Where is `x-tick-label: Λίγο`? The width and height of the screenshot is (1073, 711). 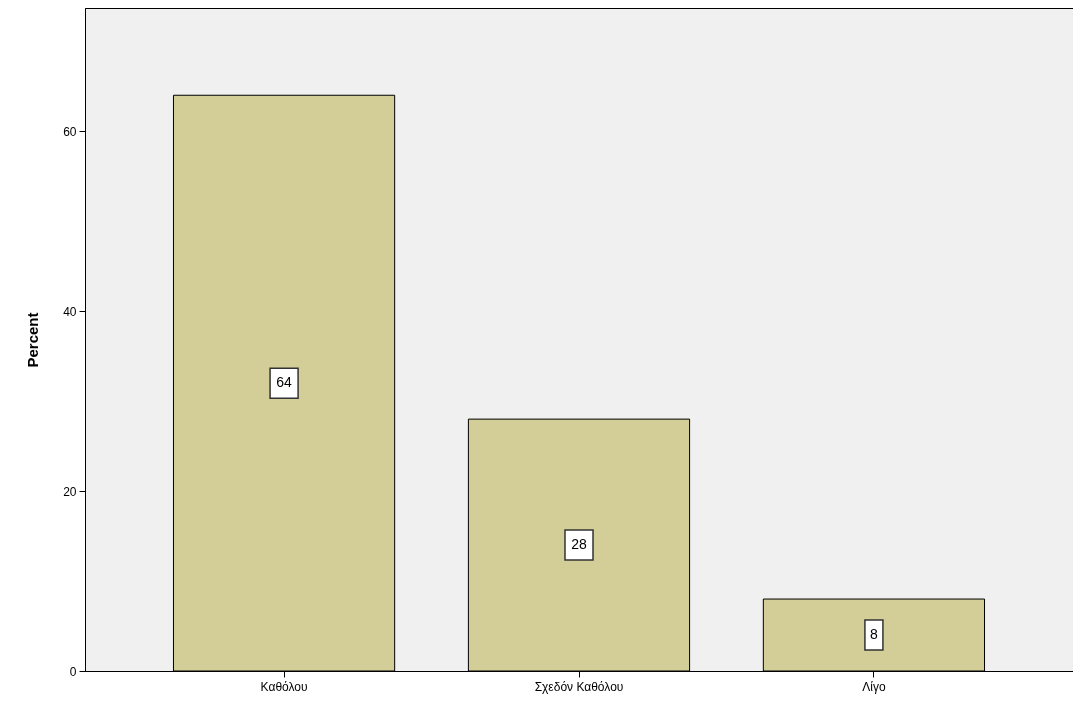 x-tick-label: Λίγο is located at coordinates (874, 686).